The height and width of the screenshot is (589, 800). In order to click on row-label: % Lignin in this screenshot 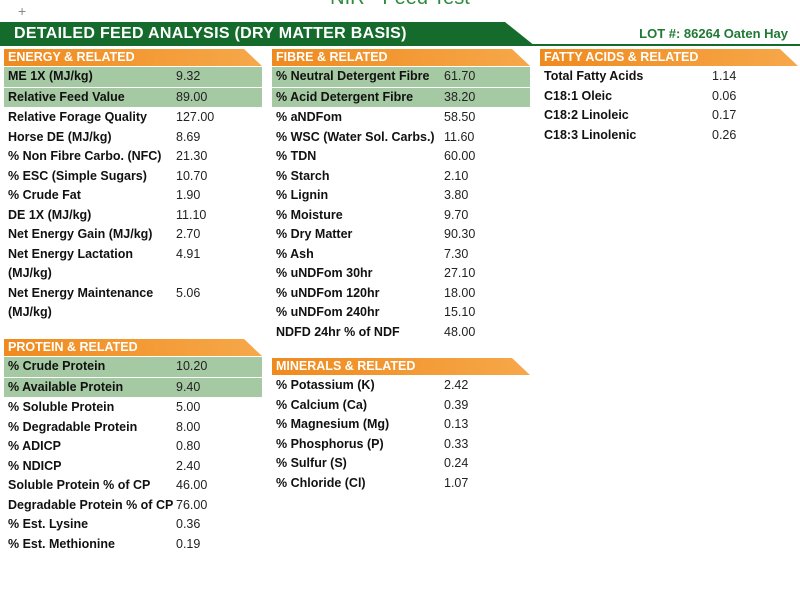, I will do `click(302, 195)`.